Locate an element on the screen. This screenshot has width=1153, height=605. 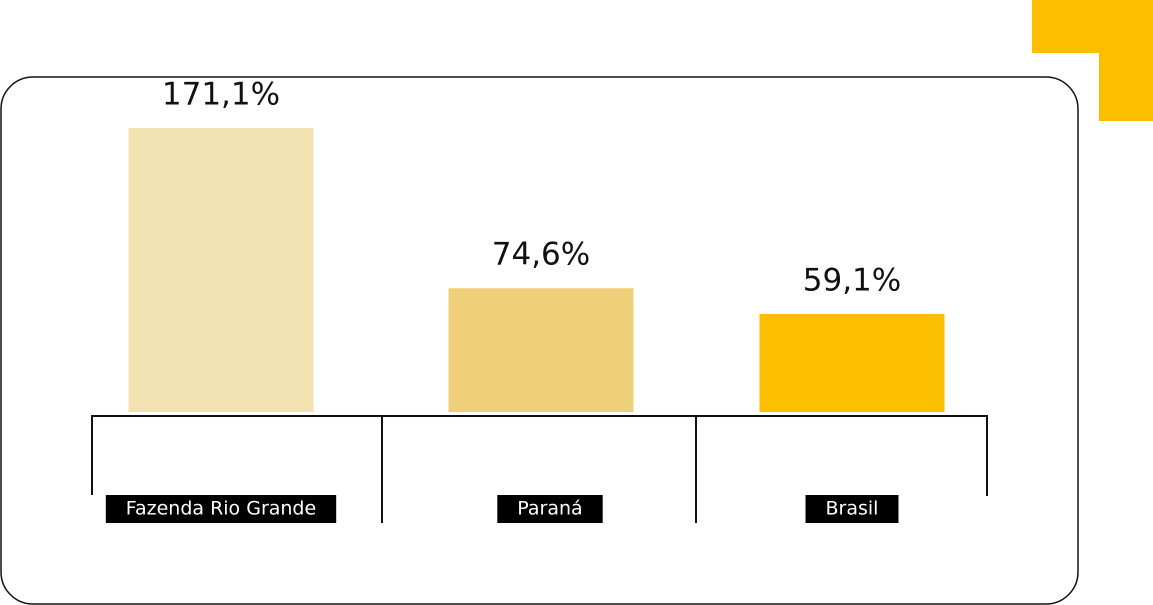
value-label: 171,1% is located at coordinates (221, 95).